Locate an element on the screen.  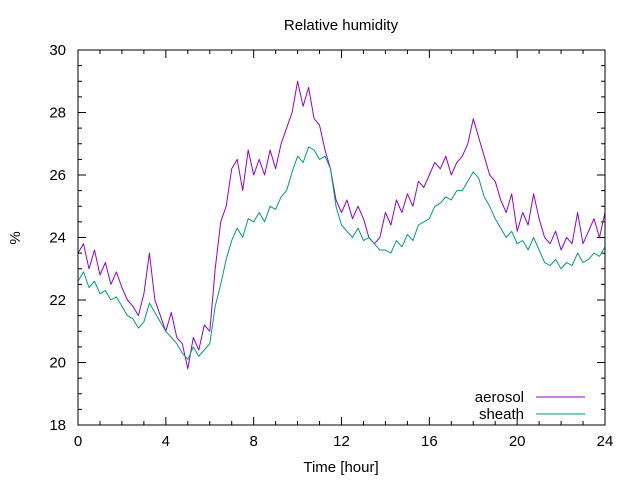
x-tick-label: 4 is located at coordinates (166, 441).